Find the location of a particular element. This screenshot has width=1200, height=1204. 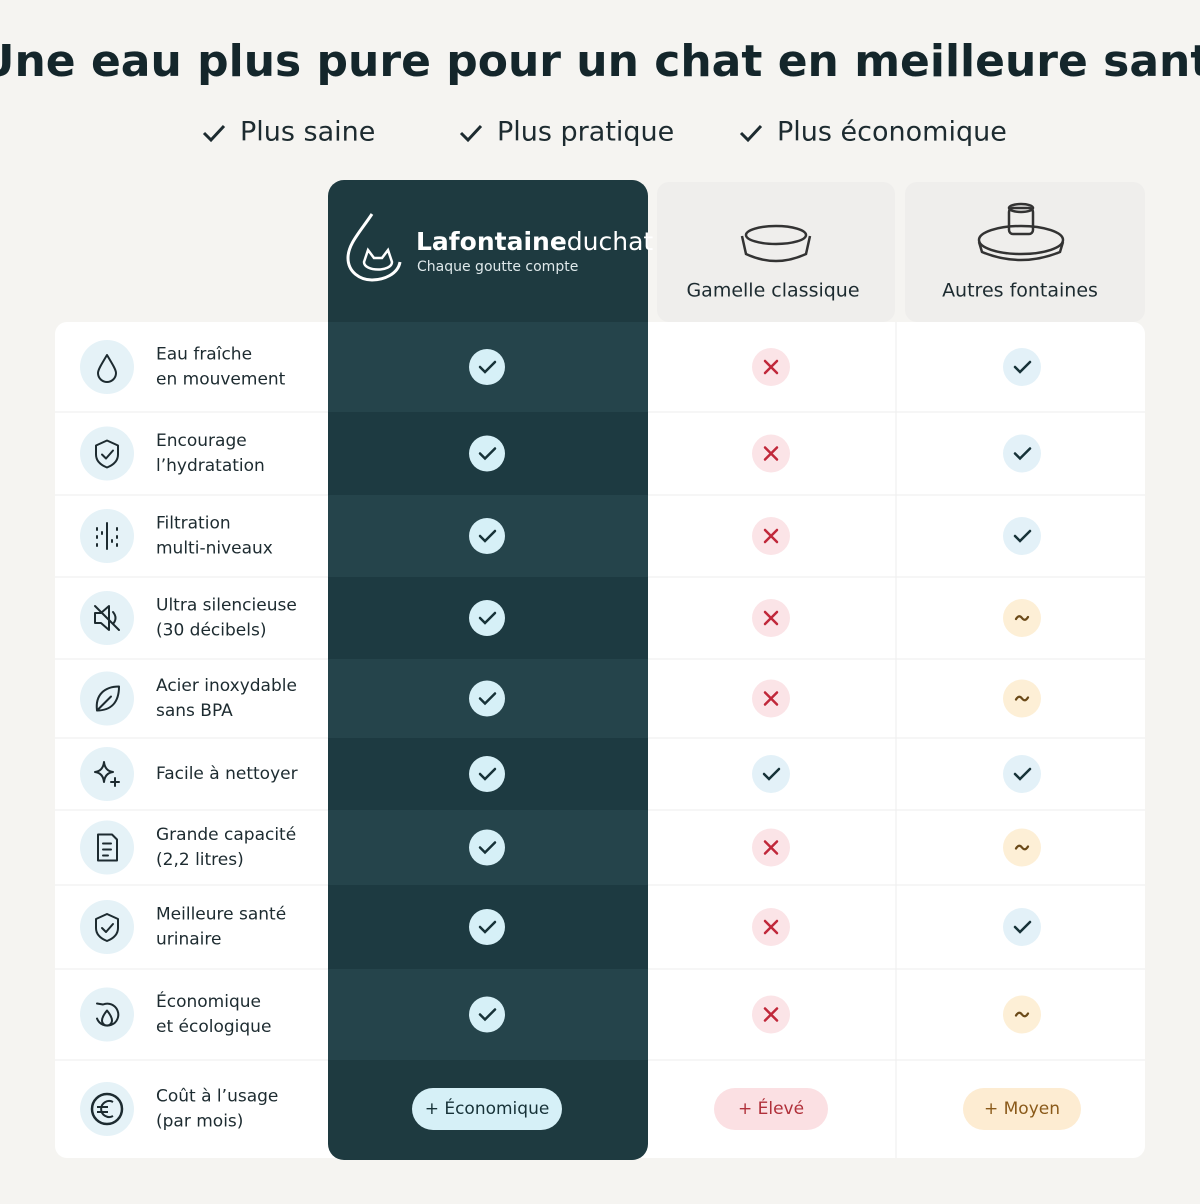

feature-label: sans BPA is located at coordinates (194, 711).